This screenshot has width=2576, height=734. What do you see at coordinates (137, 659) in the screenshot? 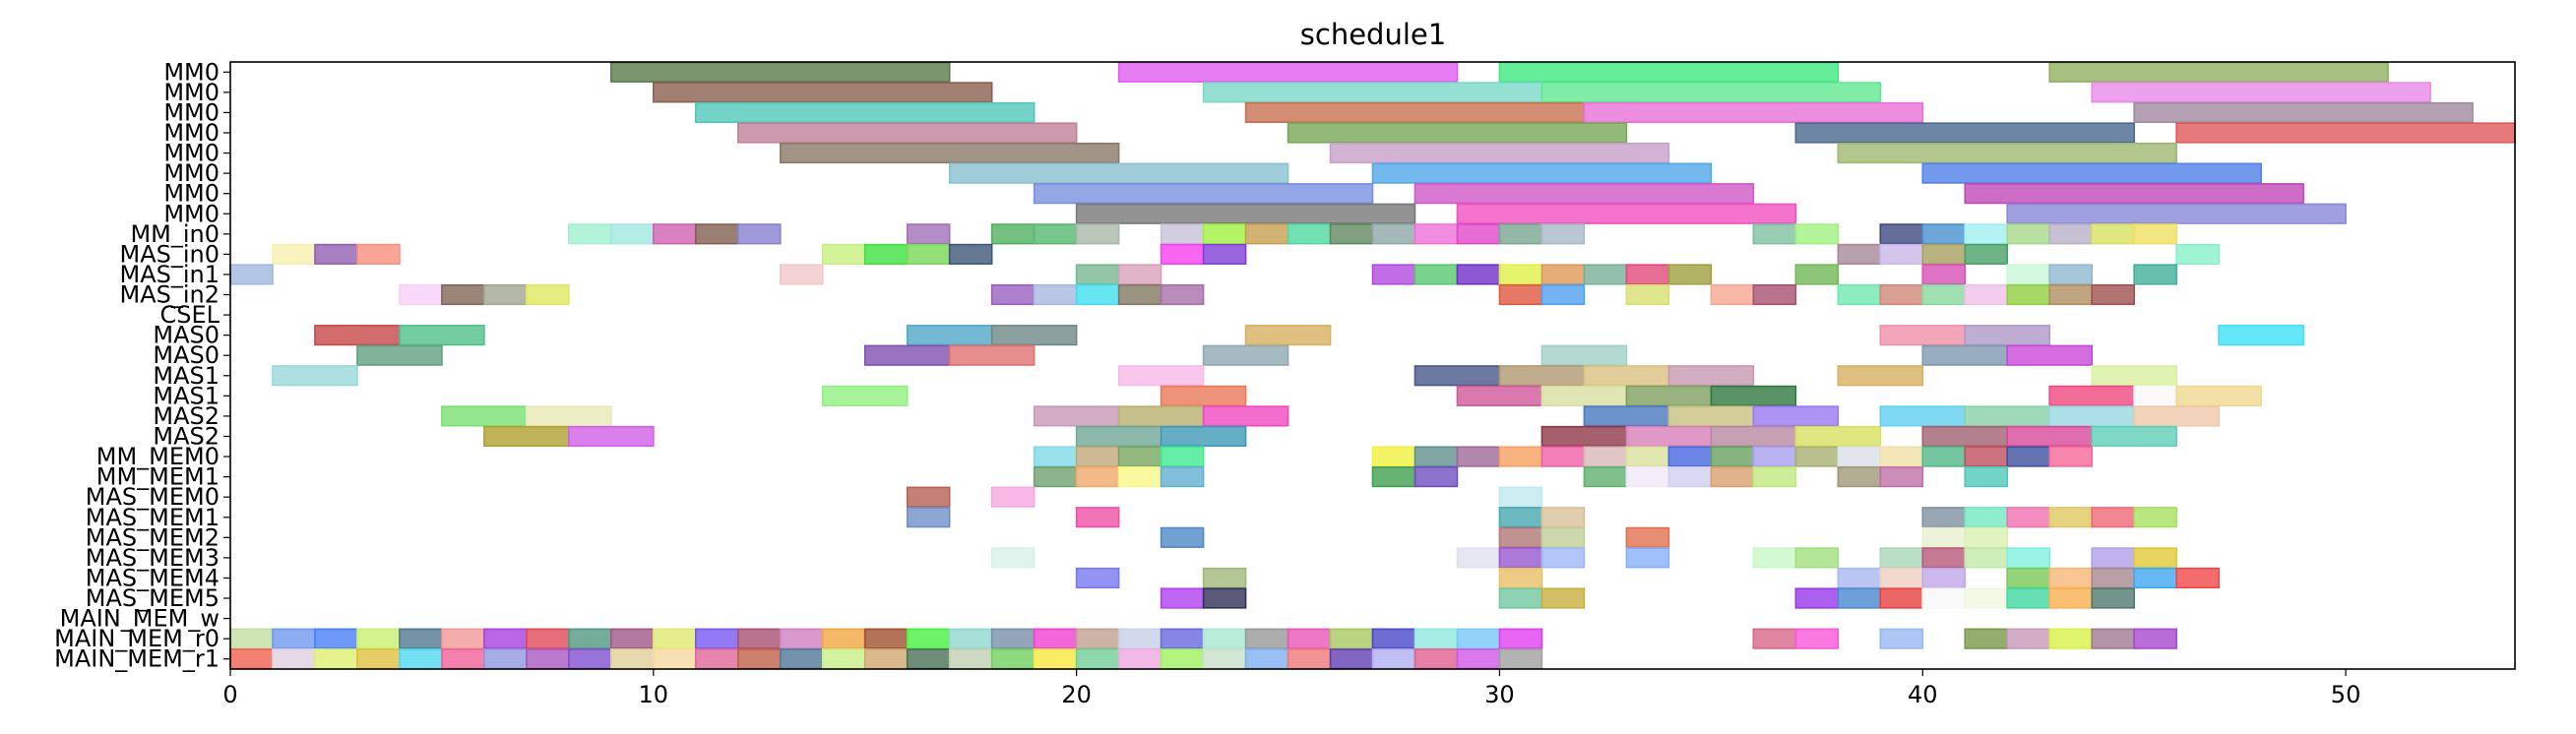
I see `y-tick-label: MAIN_MEM_r1` at bounding box center [137, 659].